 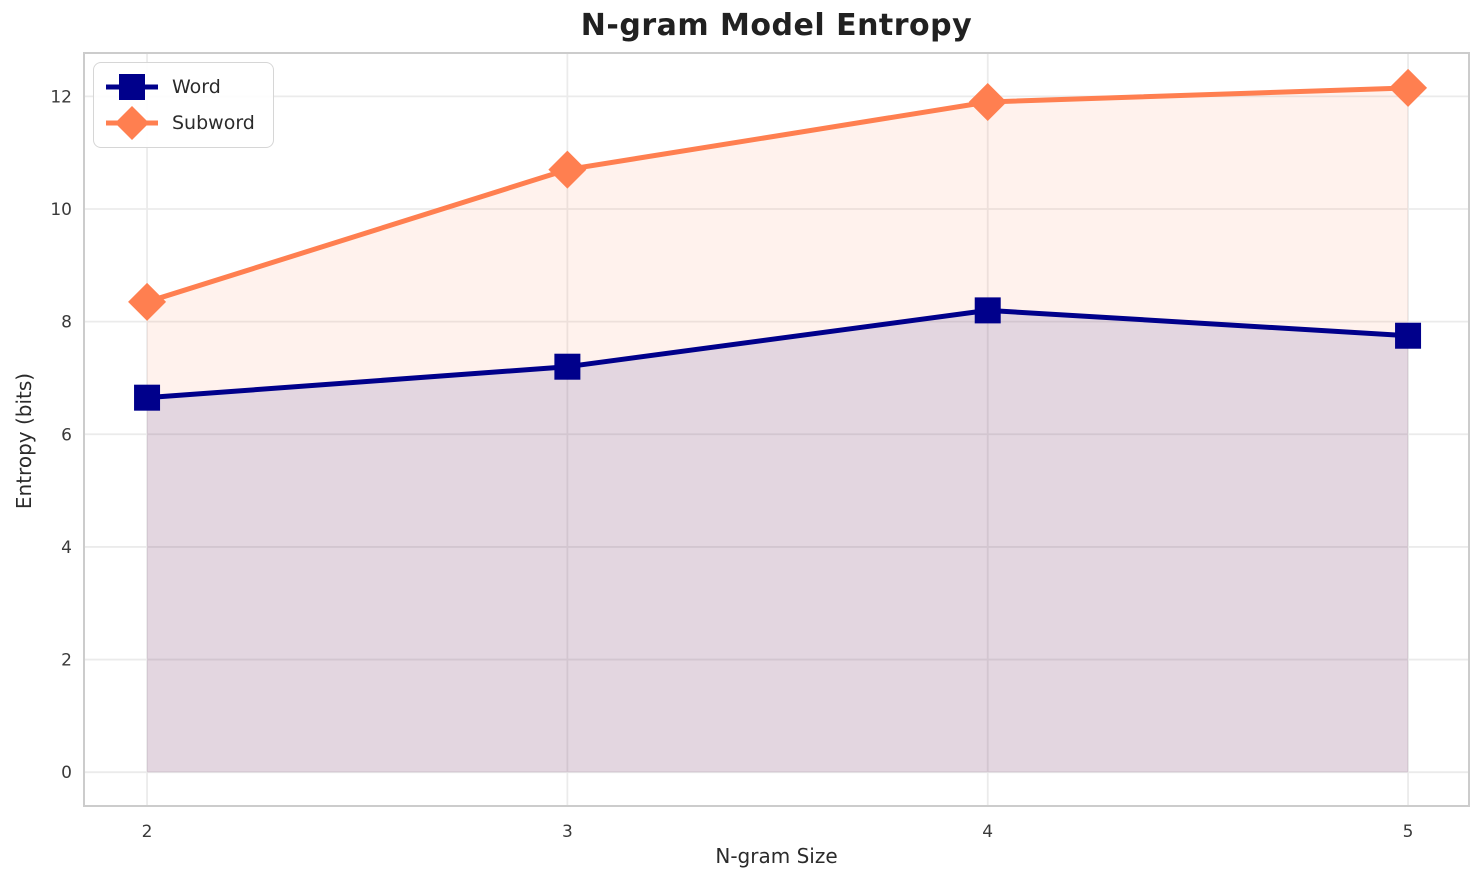 I want to click on legend-label-word: Word, so click(x=196, y=87).